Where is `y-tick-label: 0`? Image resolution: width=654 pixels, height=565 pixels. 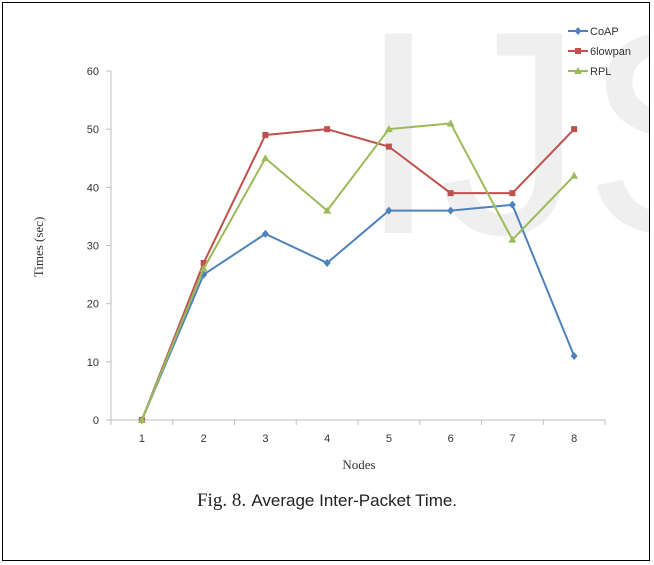
y-tick-label: 0 is located at coordinates (96, 421).